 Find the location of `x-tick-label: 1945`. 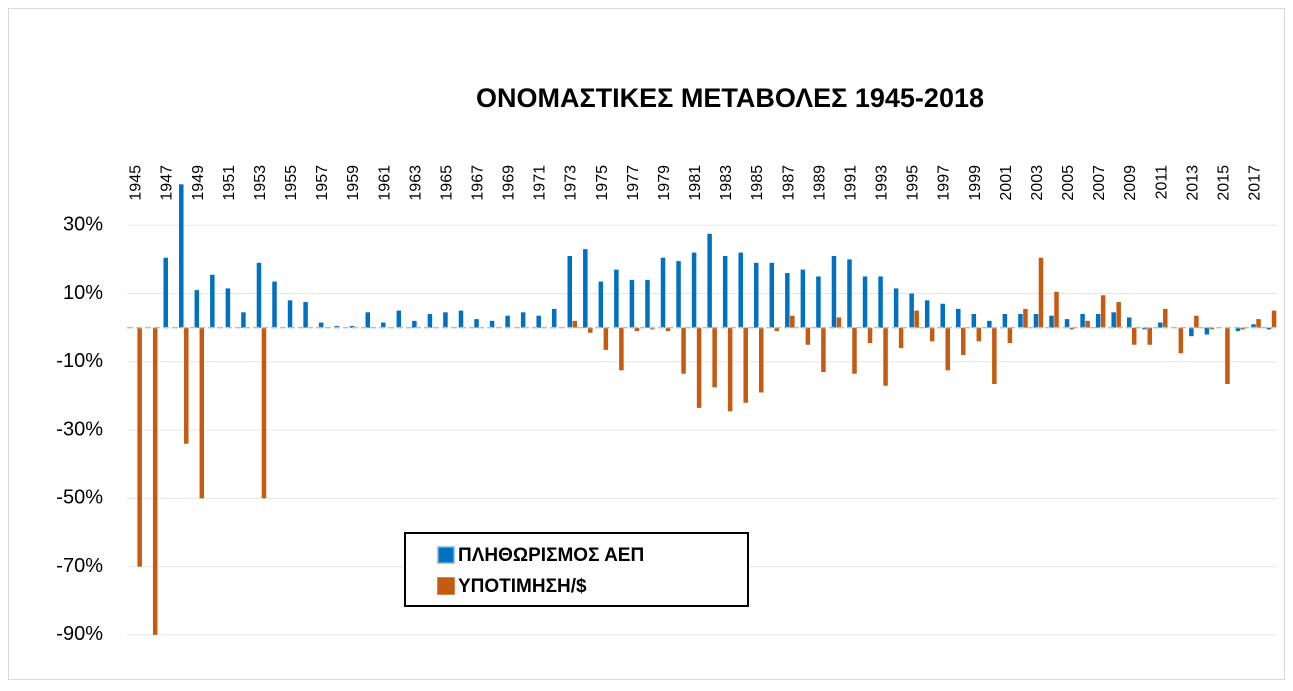

x-tick-label: 1945 is located at coordinates (136, 183).